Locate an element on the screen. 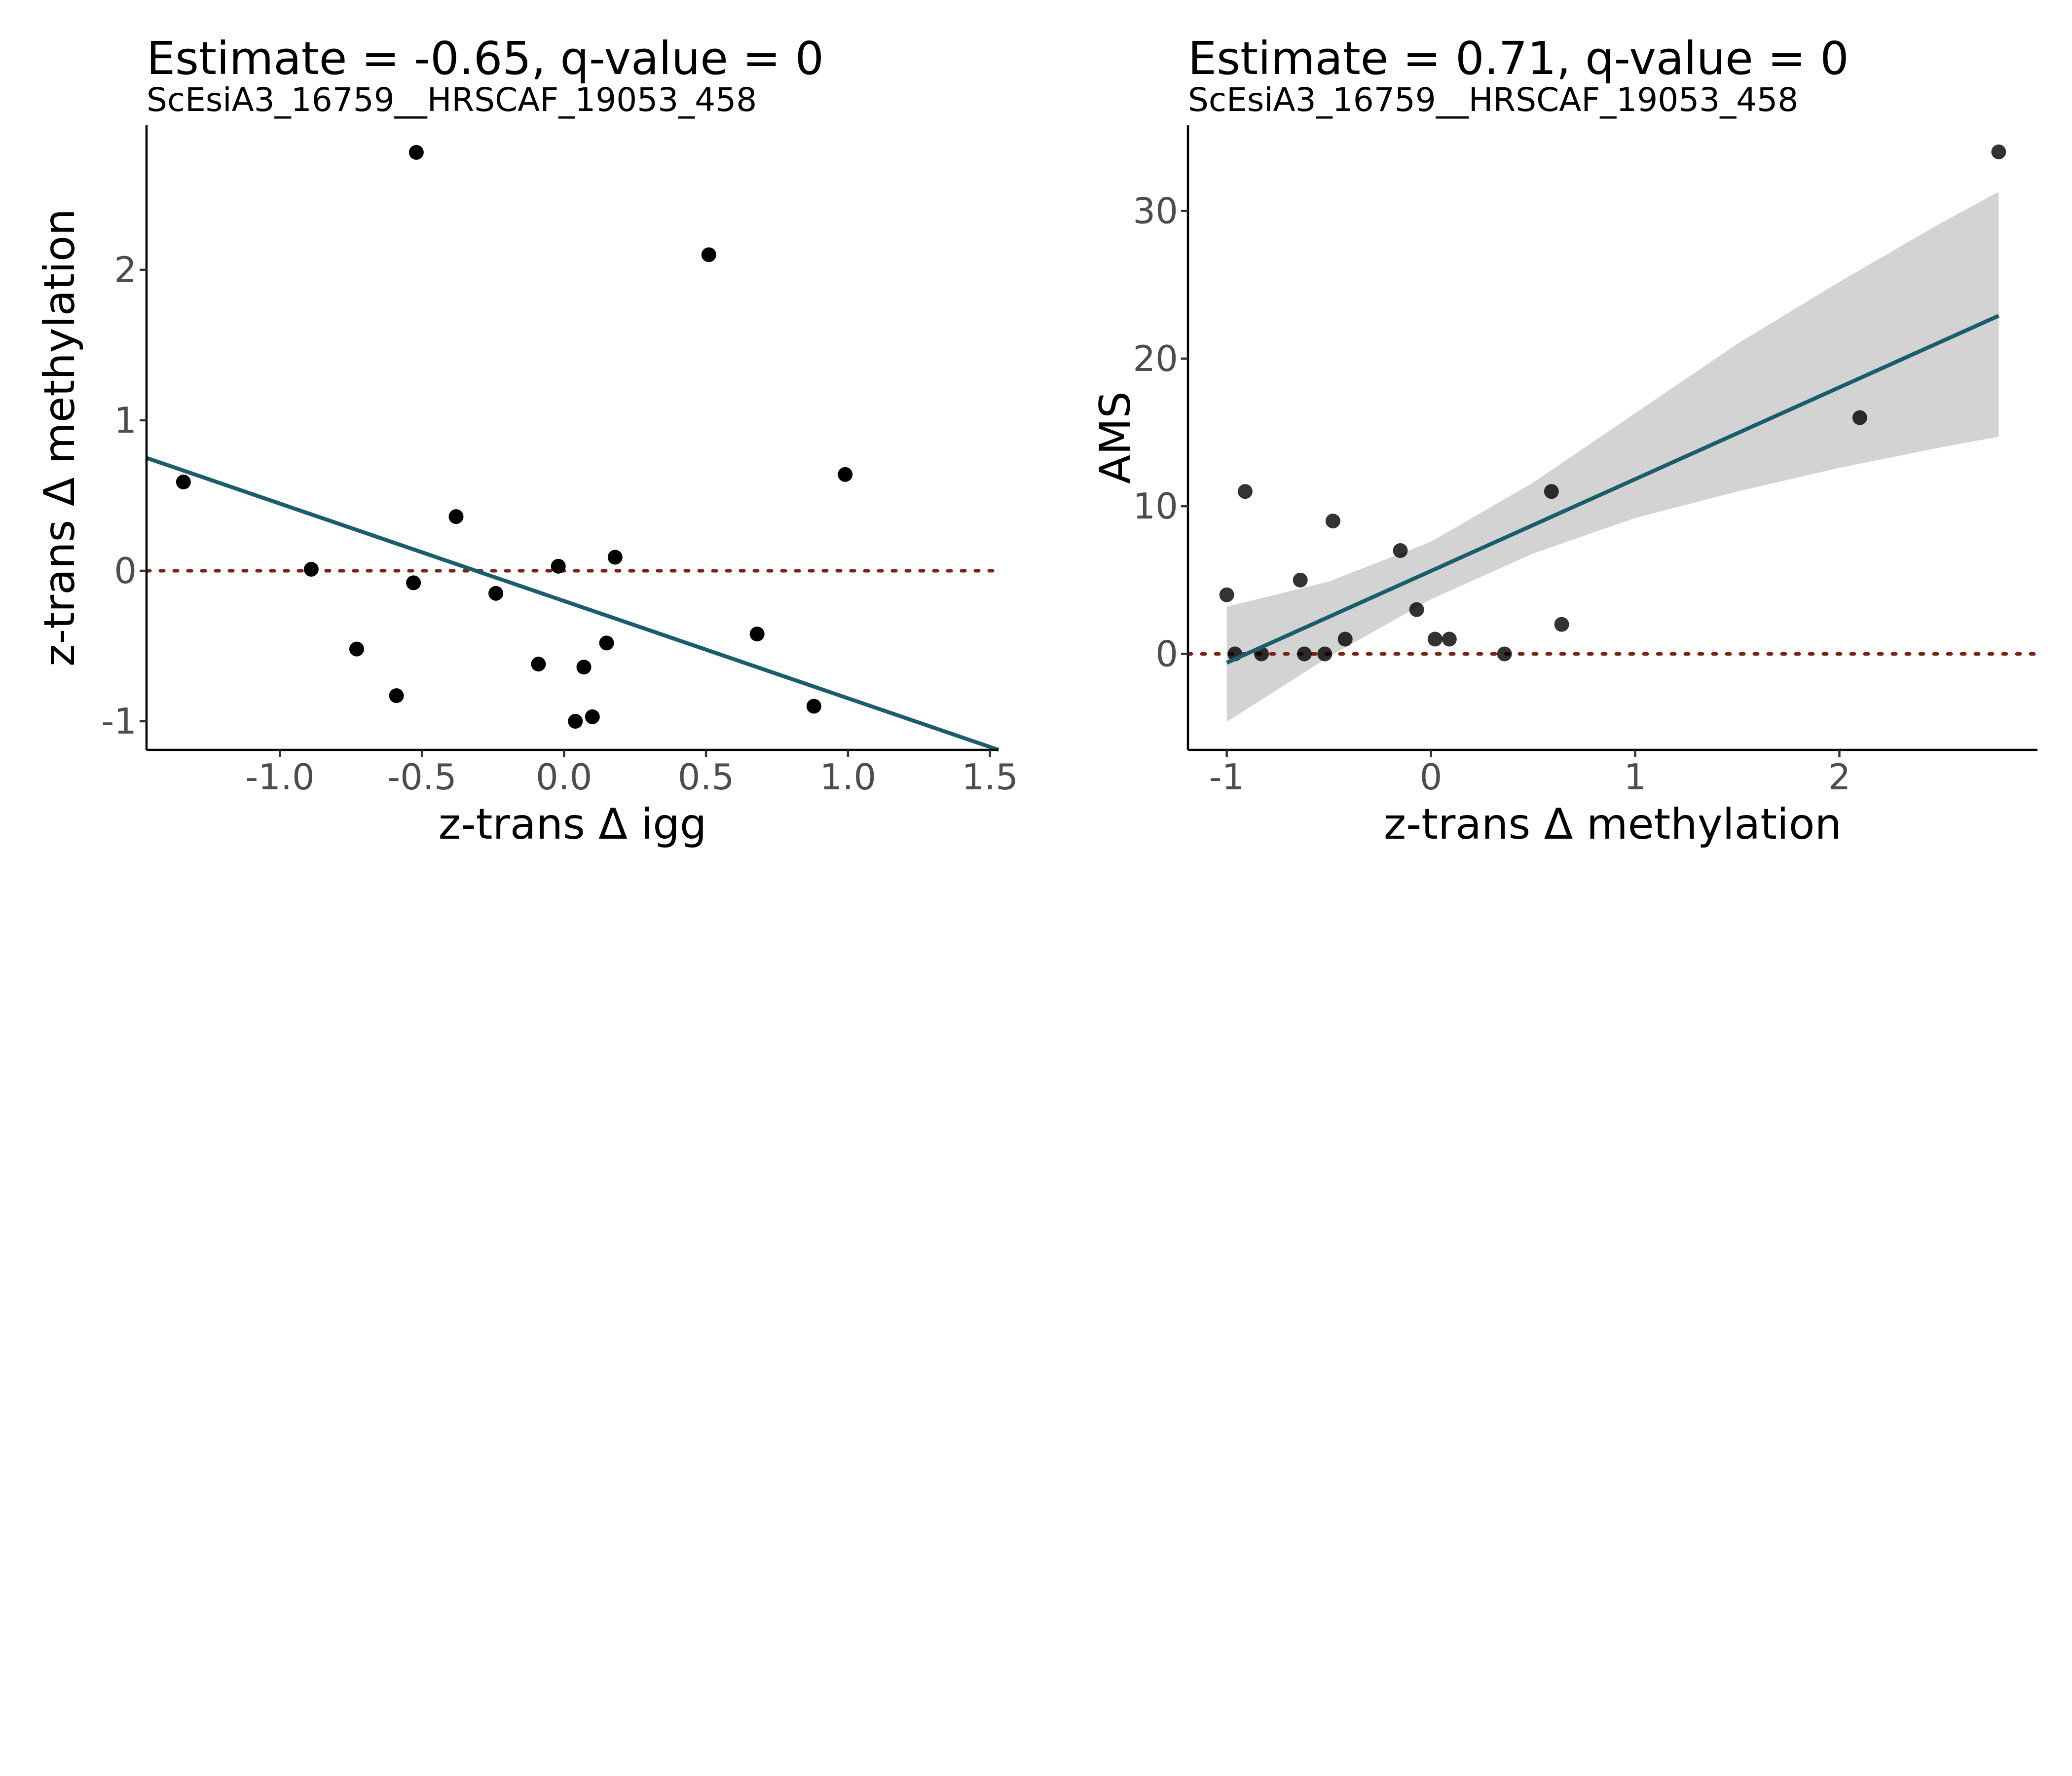 Image resolution: width=2072 pixels, height=1776 pixels. x-tick-label: 2 is located at coordinates (1840, 777).